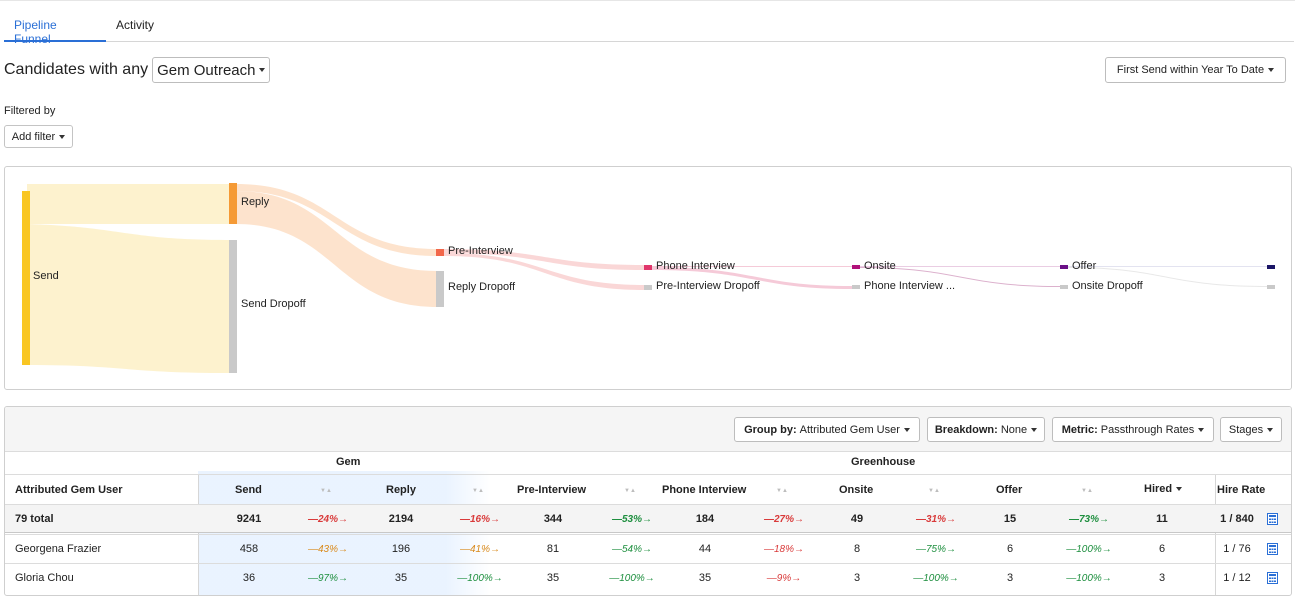 This screenshot has width=1299, height=596. Describe the element at coordinates (33, 136) in the screenshot. I see `add-filter-label: Add filter` at that location.